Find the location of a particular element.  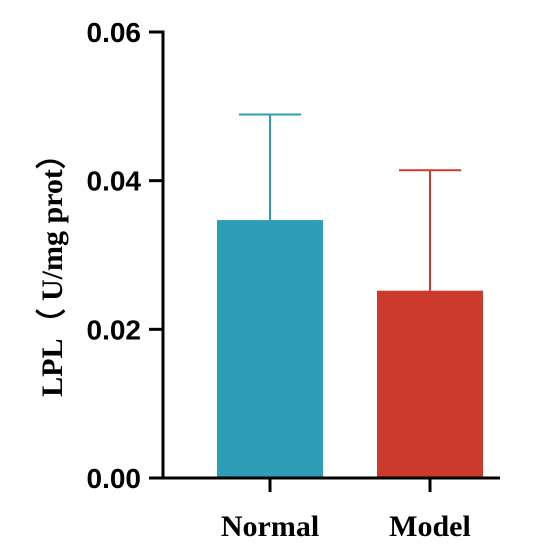

x-ticks-layer: Normal Model is located at coordinates (346, 510).